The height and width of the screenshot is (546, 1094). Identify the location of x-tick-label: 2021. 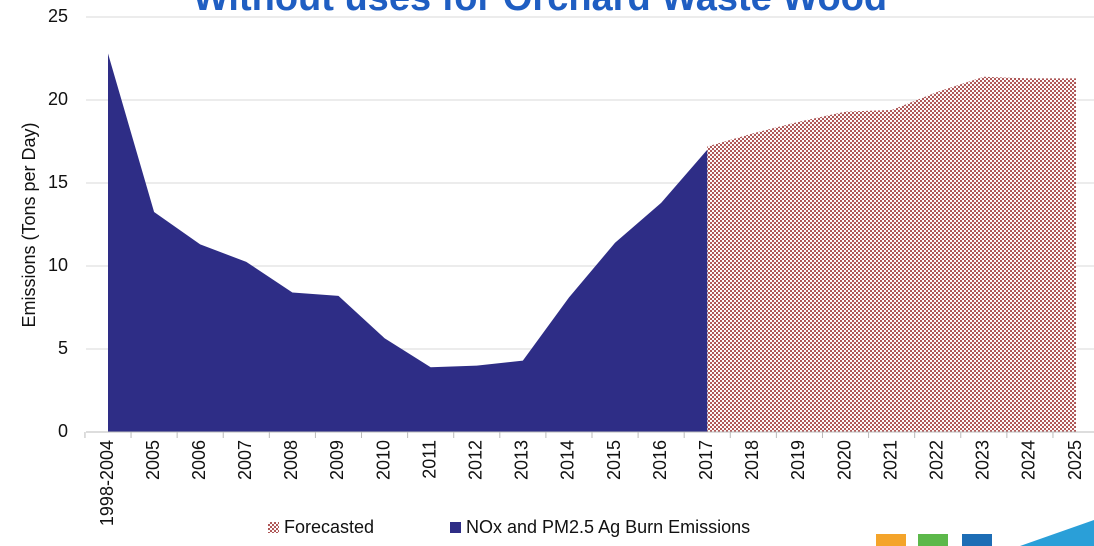
(890, 460).